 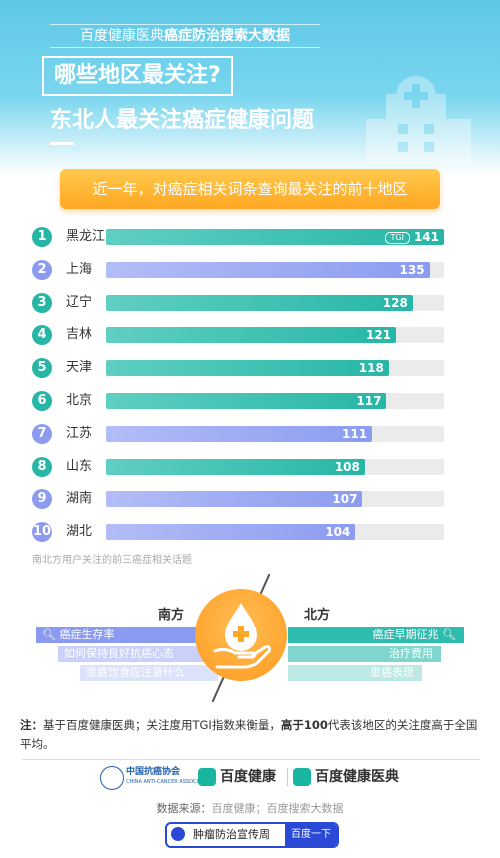 I want to click on south-topic-1-label: 癌症生存率, so click(x=87, y=634).